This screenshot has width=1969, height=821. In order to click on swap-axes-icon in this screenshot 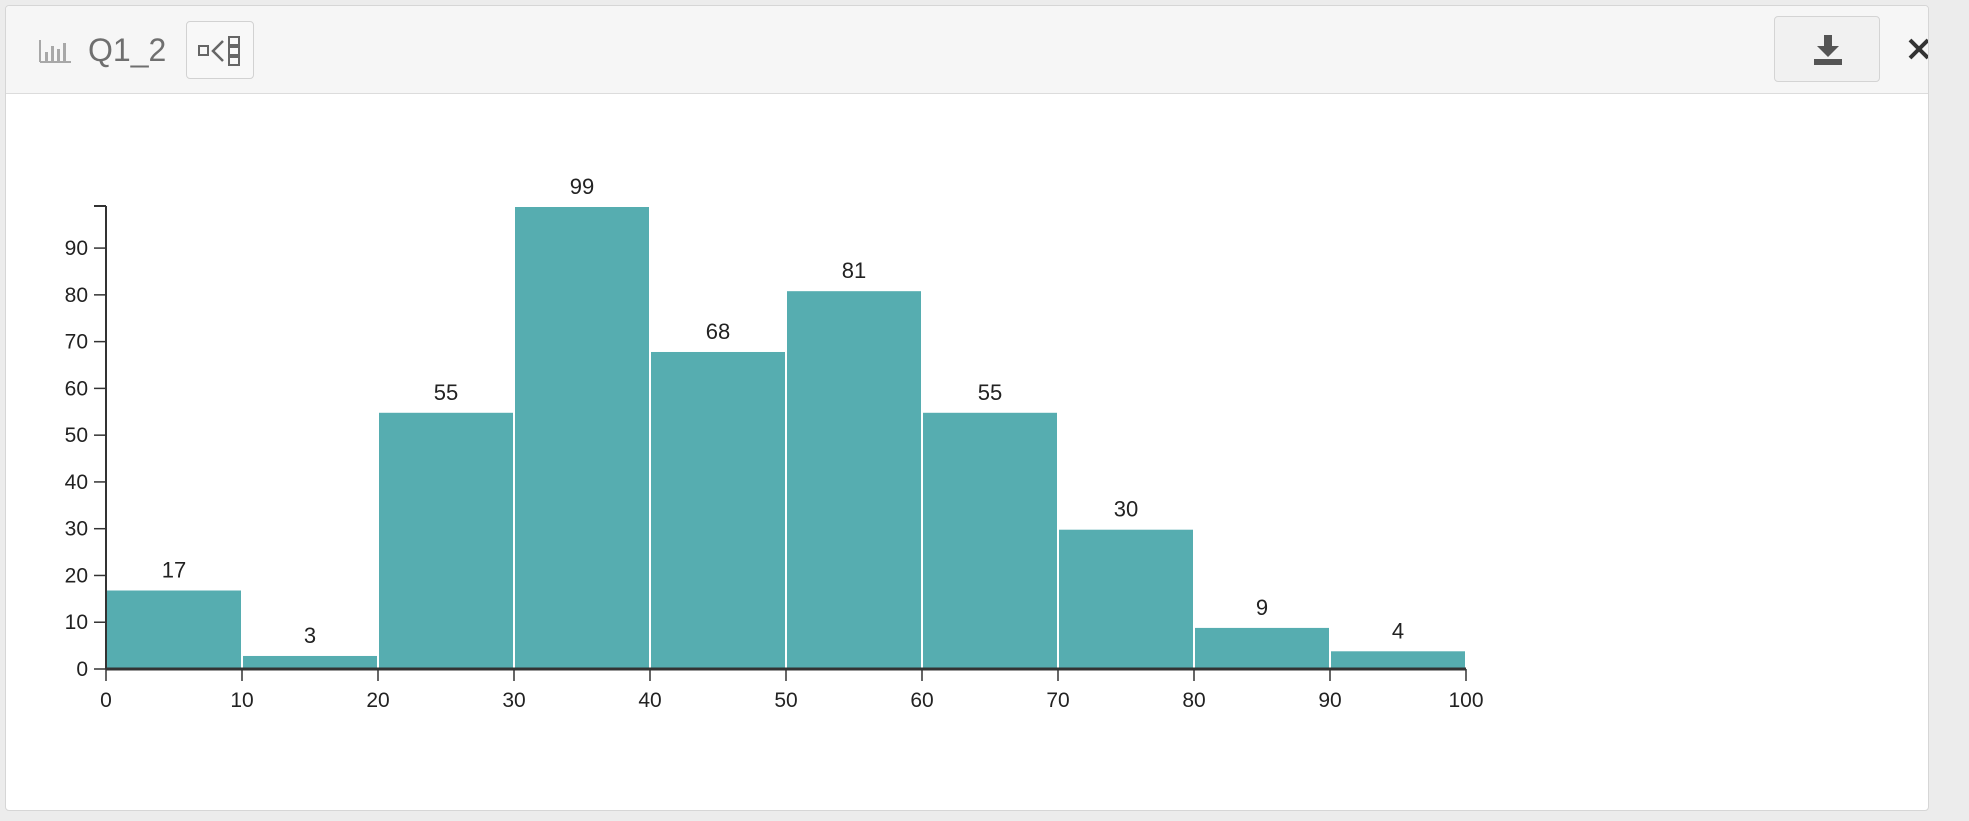, I will do `click(219, 51)`.